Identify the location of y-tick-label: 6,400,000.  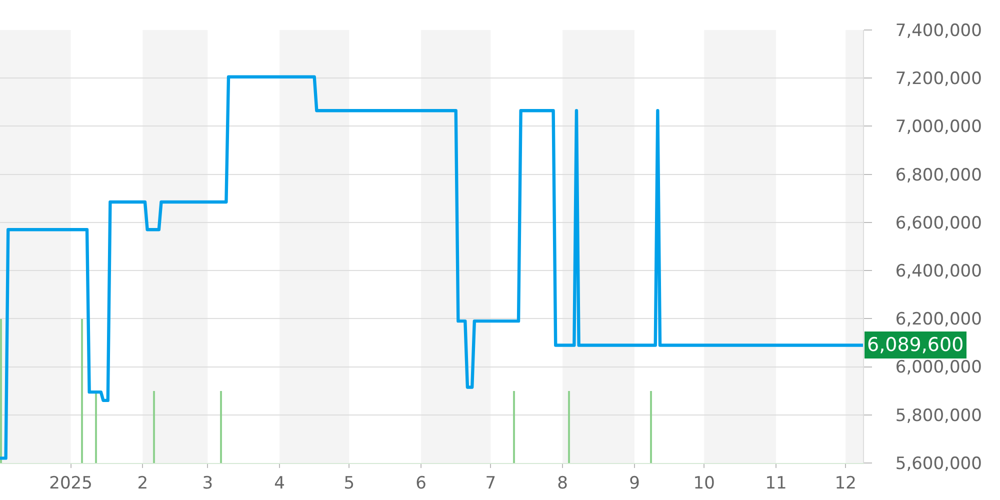
(938, 272).